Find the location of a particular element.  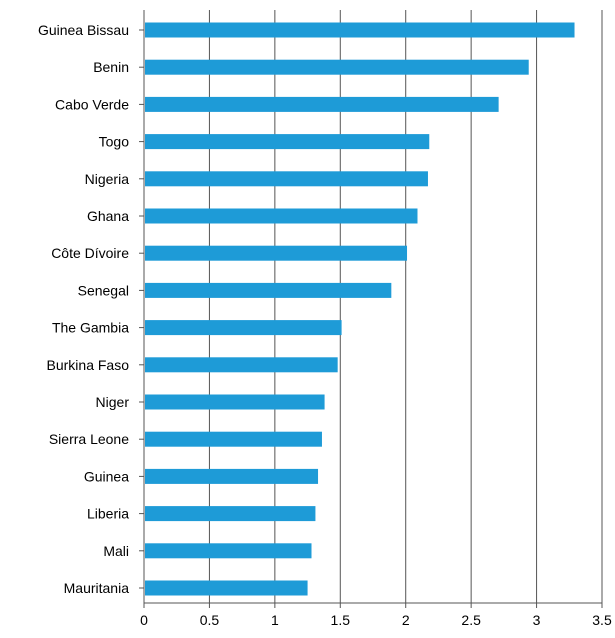

category-label: Ghana is located at coordinates (108, 216).